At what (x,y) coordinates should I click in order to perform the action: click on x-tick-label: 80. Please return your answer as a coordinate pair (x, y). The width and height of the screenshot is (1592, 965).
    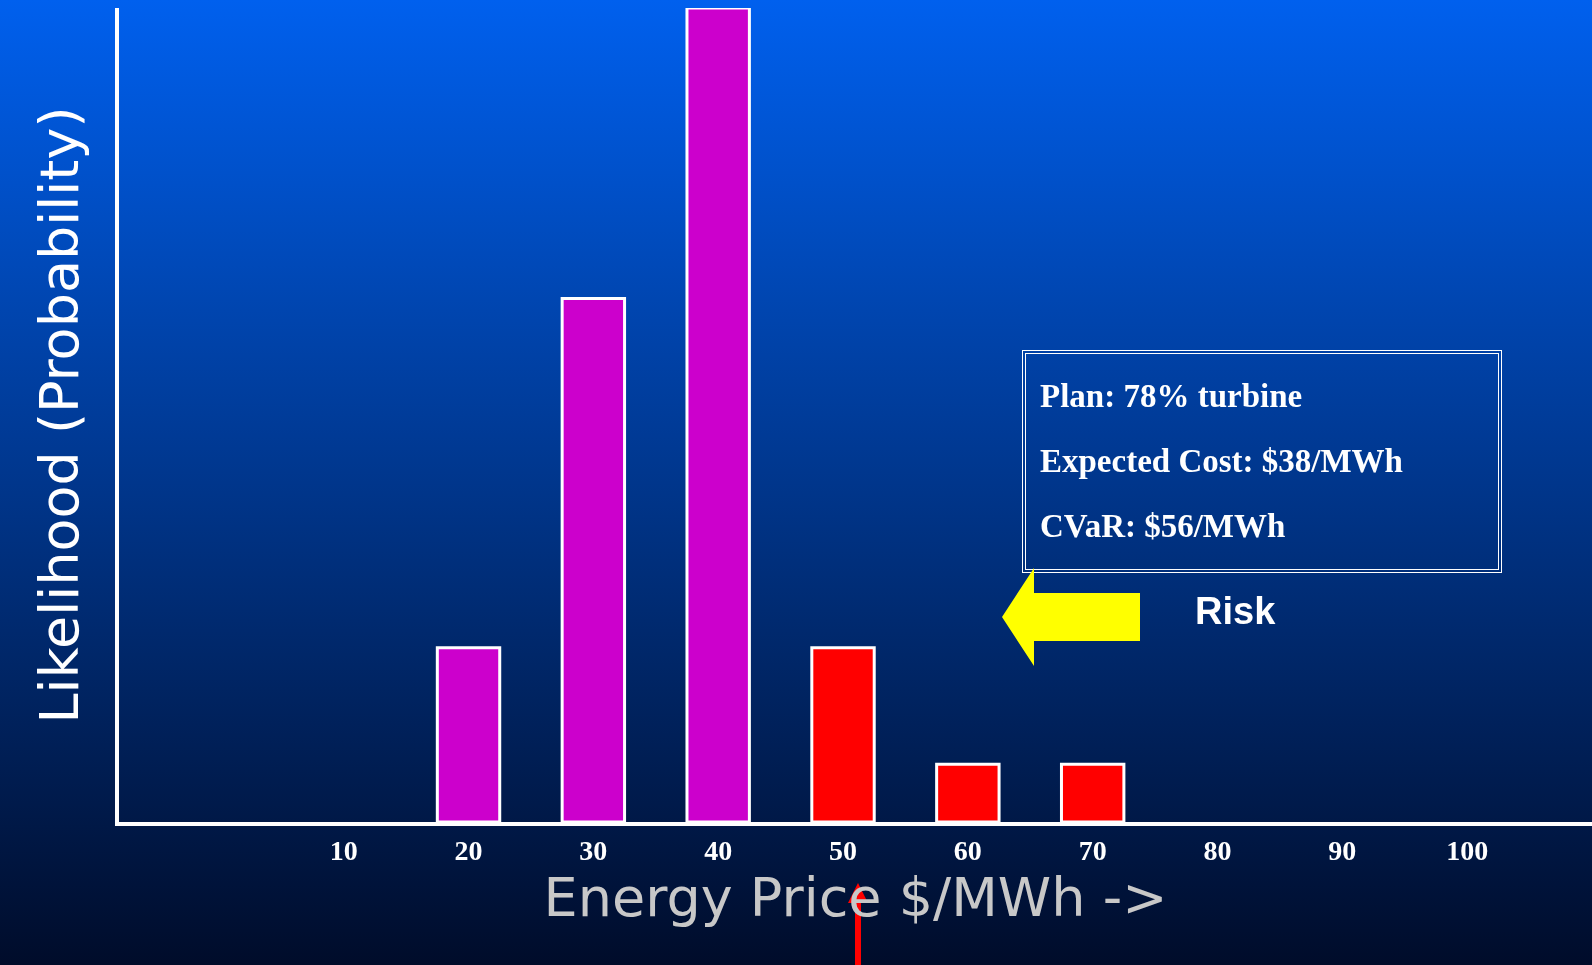
    Looking at the image, I should click on (1217, 850).